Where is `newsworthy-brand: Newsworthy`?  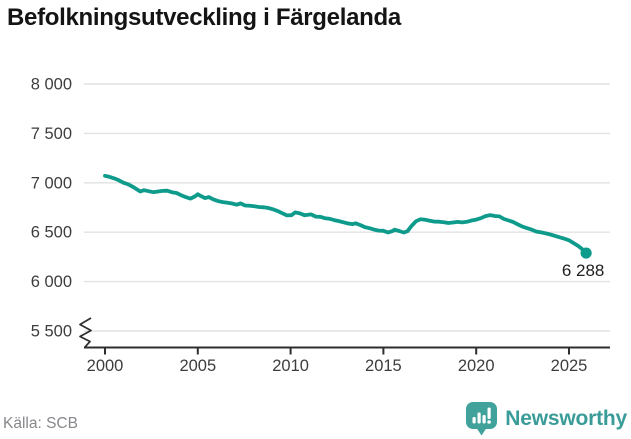
newsworthy-brand: Newsworthy is located at coordinates (546, 419).